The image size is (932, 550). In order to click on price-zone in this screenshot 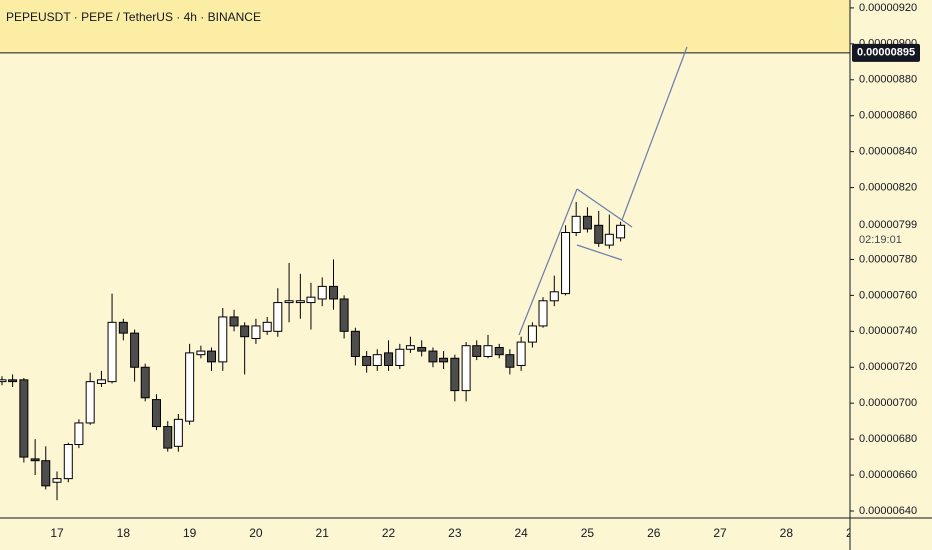, I will do `click(466, 27)`.